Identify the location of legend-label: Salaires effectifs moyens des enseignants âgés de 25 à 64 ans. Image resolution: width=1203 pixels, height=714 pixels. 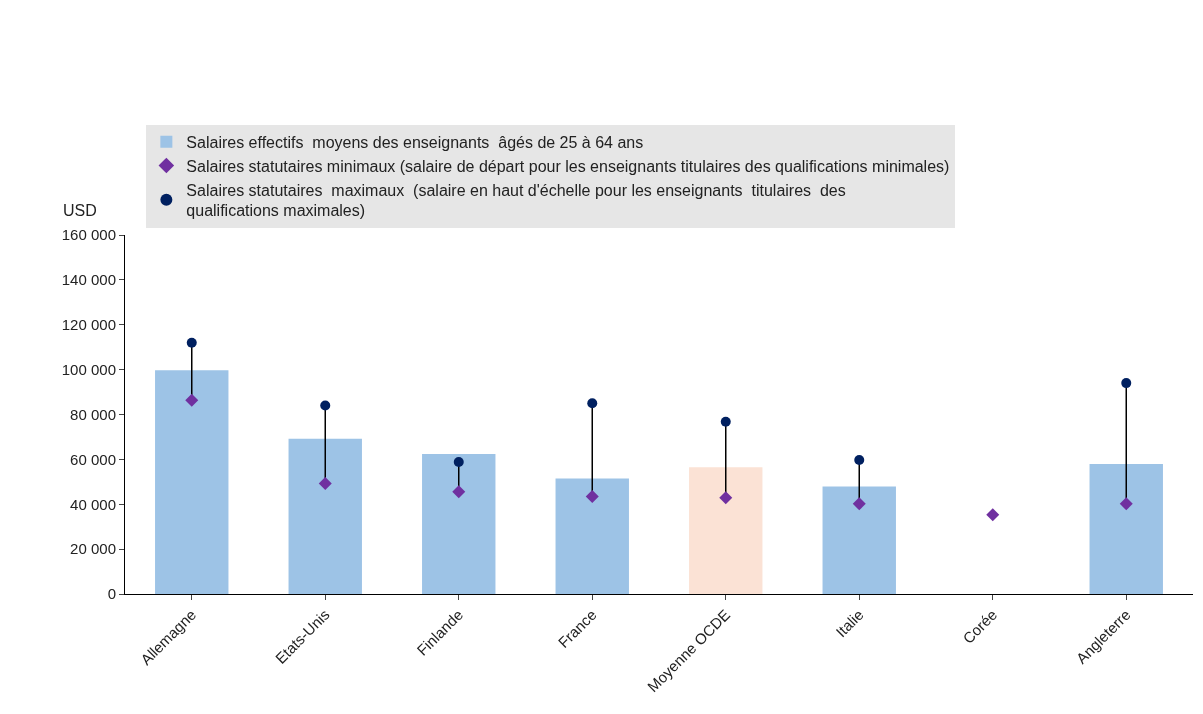
(415, 142).